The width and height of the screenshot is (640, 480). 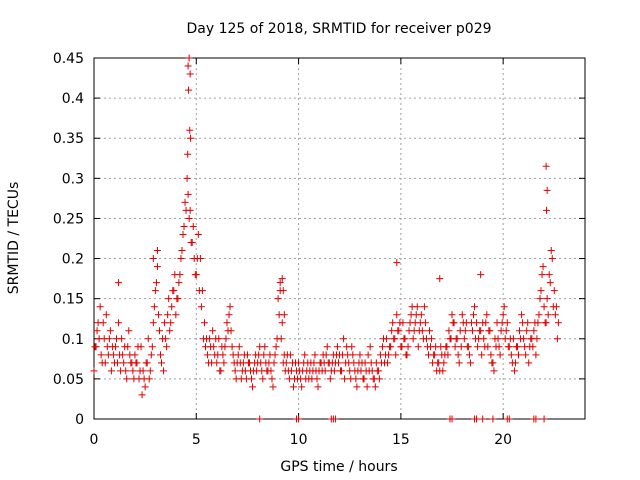 What do you see at coordinates (68, 139) in the screenshot?
I see `y-tick-label: 0.35` at bounding box center [68, 139].